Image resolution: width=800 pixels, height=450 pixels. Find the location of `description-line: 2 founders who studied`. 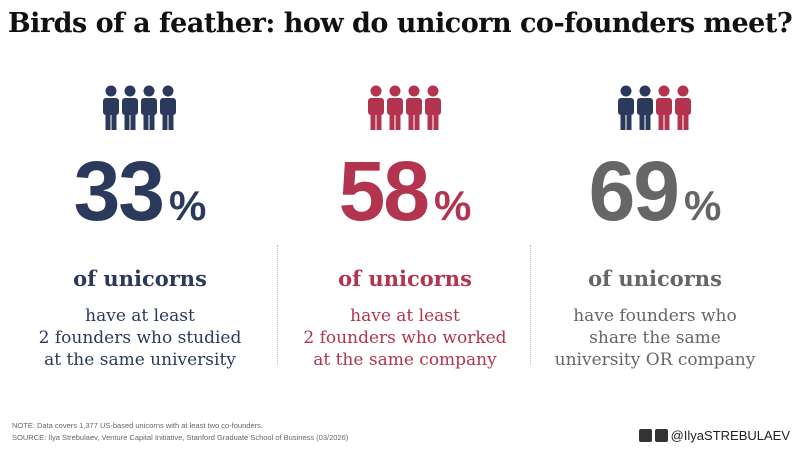

description-line: 2 founders who studied is located at coordinates (140, 338).